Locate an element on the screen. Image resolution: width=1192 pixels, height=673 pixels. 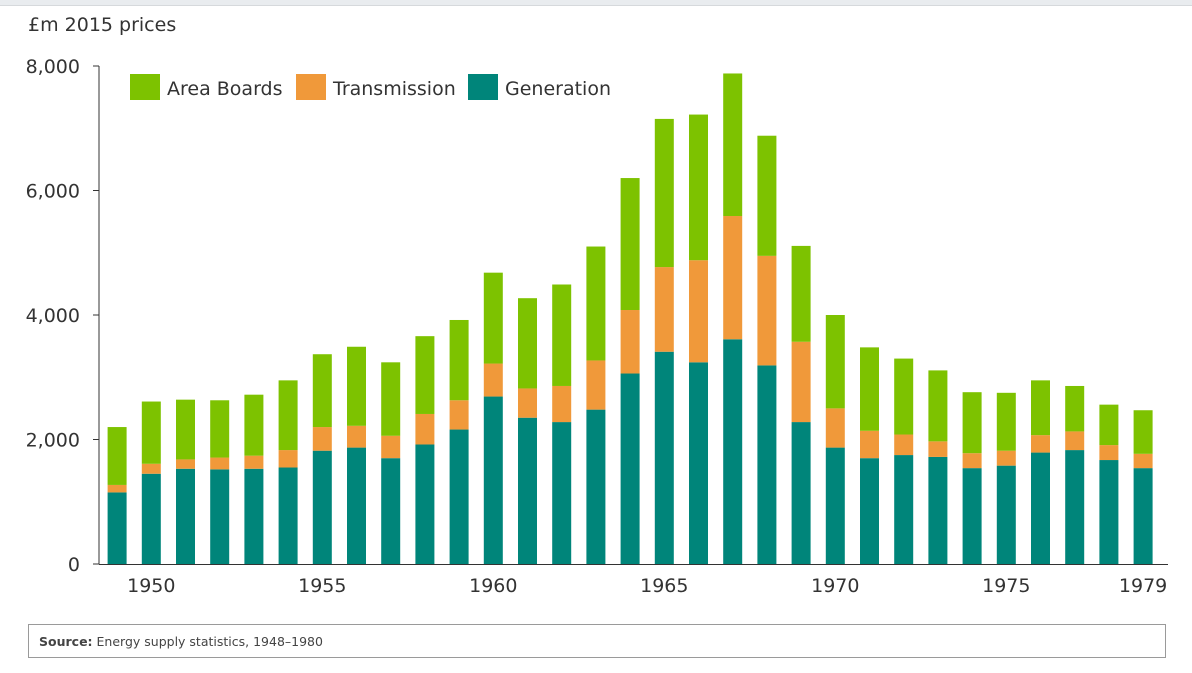
bar-generation-1949 is located at coordinates (117, 528).